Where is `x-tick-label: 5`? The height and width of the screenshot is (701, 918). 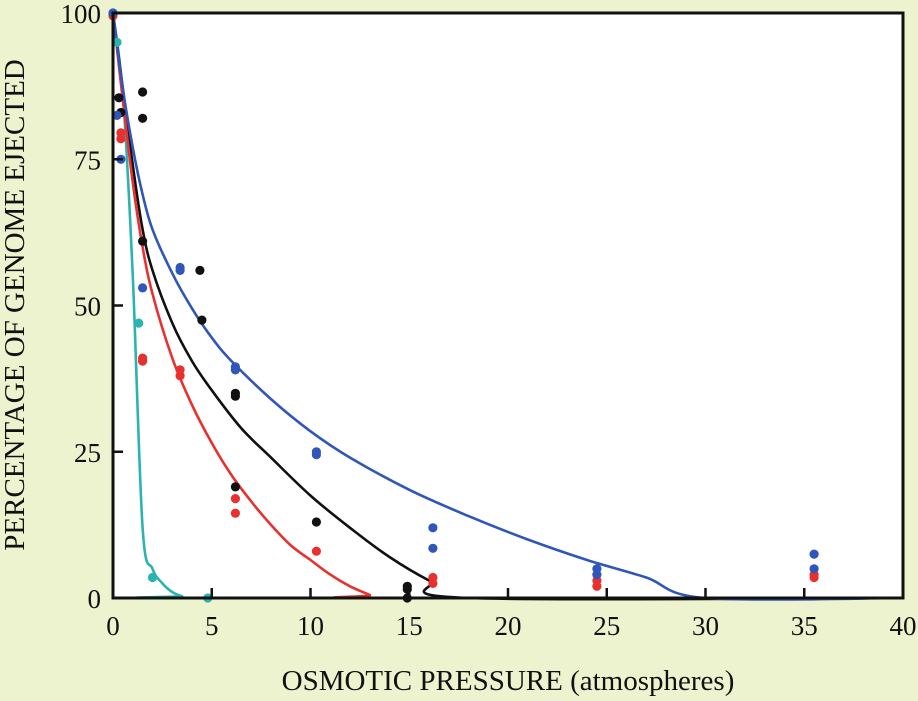
x-tick-label: 5 is located at coordinates (212, 626).